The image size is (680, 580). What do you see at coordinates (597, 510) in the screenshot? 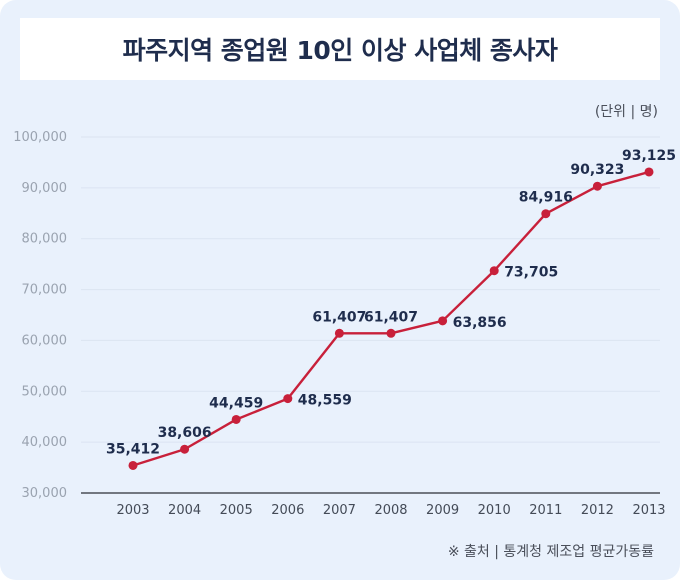
I see `x-tick-label: 2012` at bounding box center [597, 510].